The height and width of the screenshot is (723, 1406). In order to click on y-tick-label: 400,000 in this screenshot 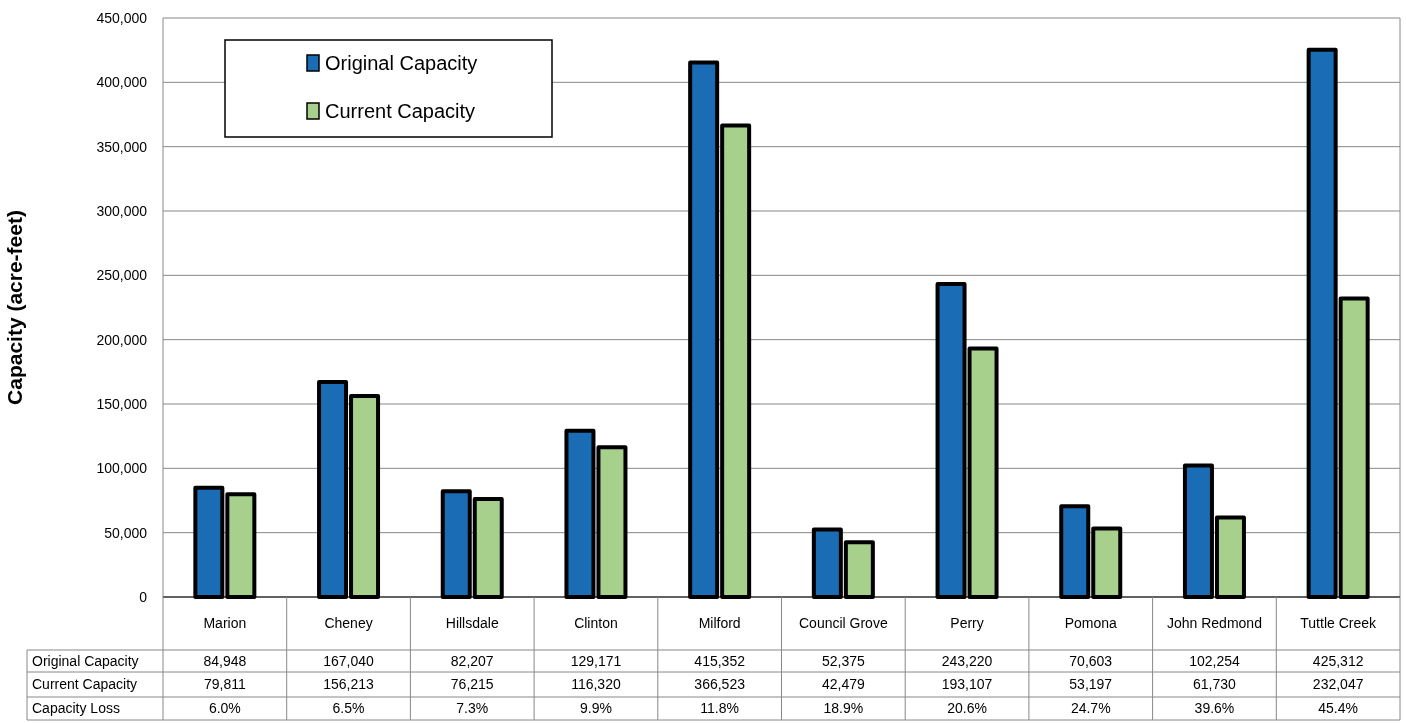, I will do `click(122, 82)`.